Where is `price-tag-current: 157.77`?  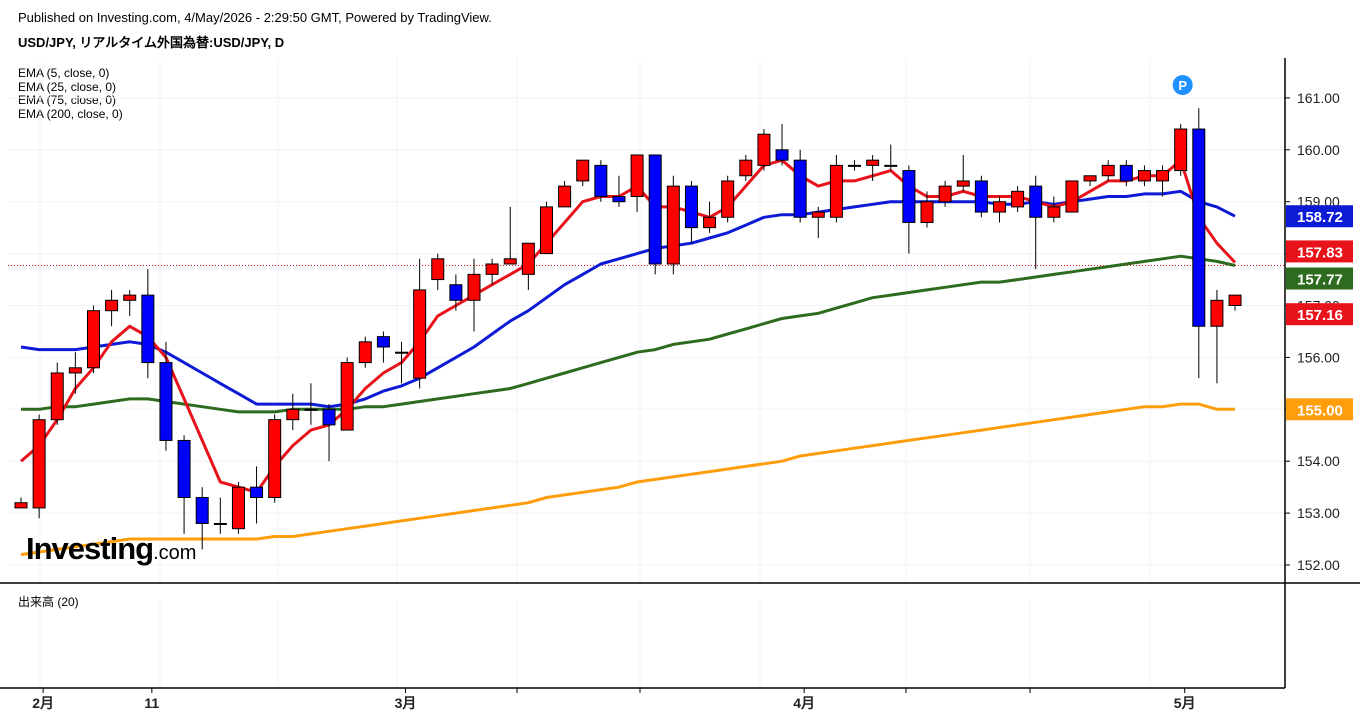 price-tag-current: 157.77 is located at coordinates (1319, 278).